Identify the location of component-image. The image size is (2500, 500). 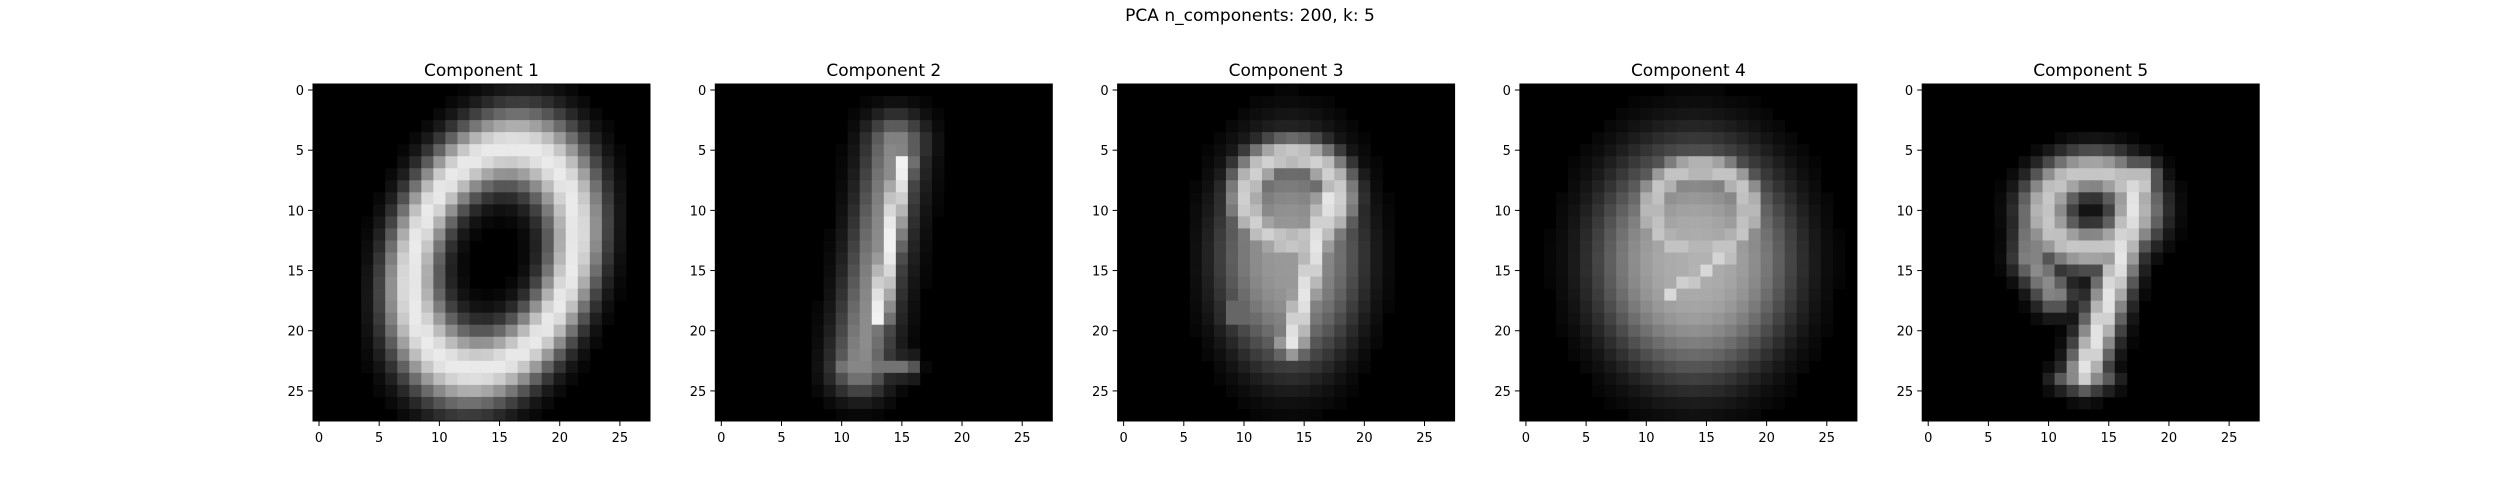
(1688, 253).